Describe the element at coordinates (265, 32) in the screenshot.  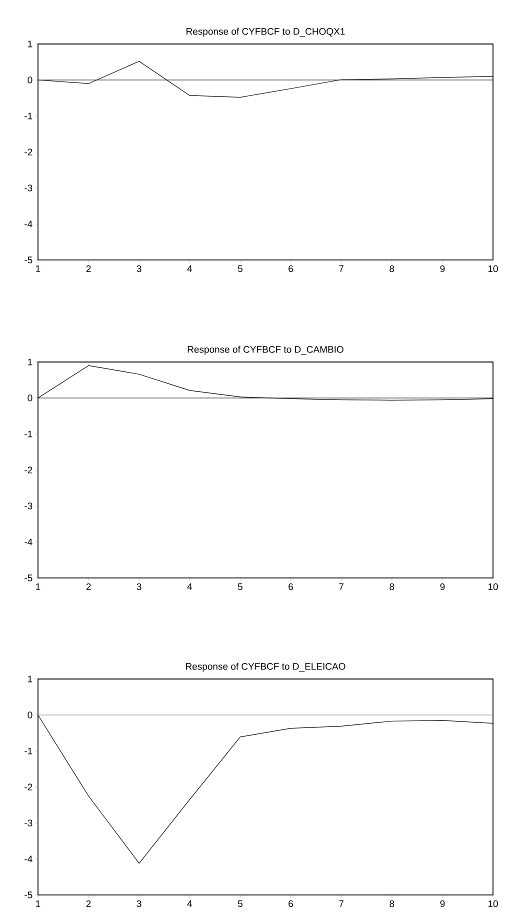
I see `chart-title: Response of CYFBCF to D_CHOQX1` at that location.